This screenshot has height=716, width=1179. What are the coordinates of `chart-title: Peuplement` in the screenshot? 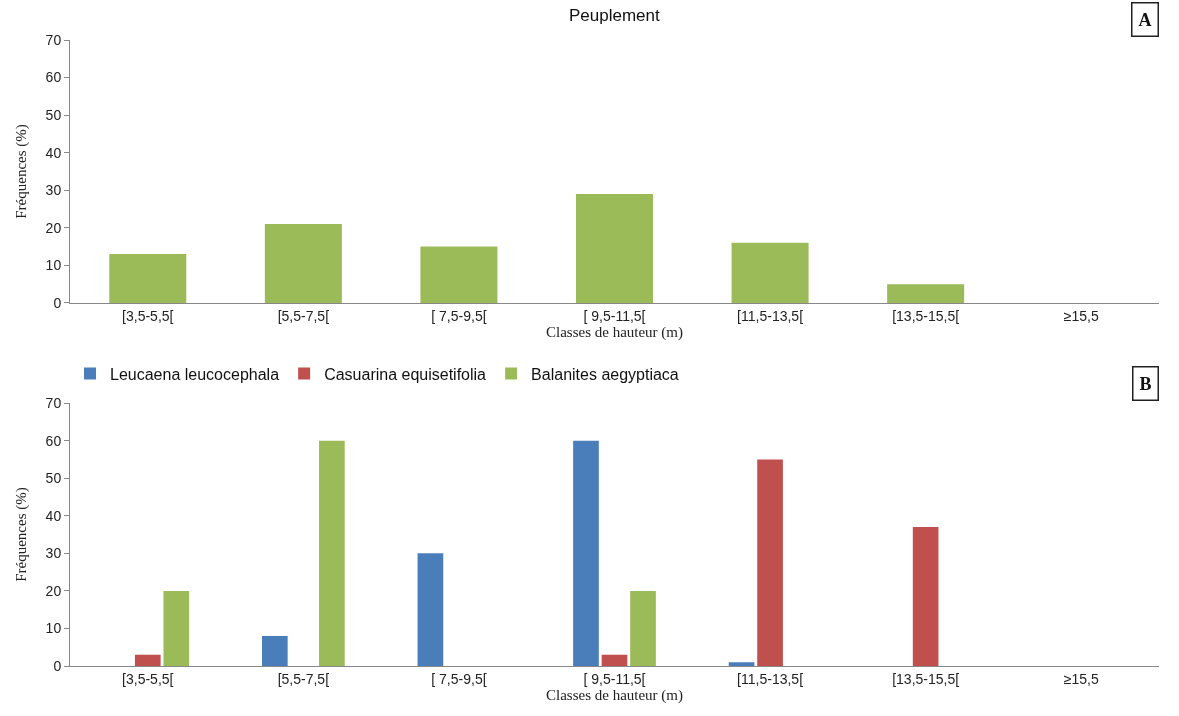 It's located at (614, 15).